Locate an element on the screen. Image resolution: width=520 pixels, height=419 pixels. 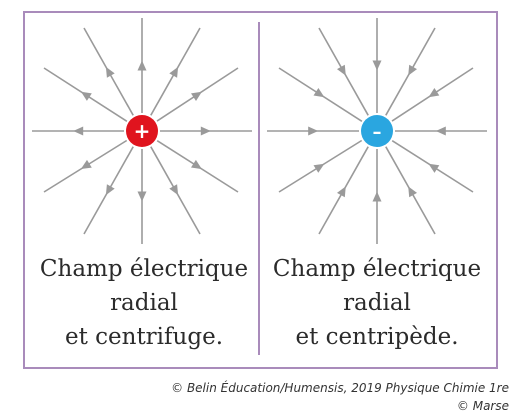
credit-line-2: © Marse is located at coordinates (482, 406).